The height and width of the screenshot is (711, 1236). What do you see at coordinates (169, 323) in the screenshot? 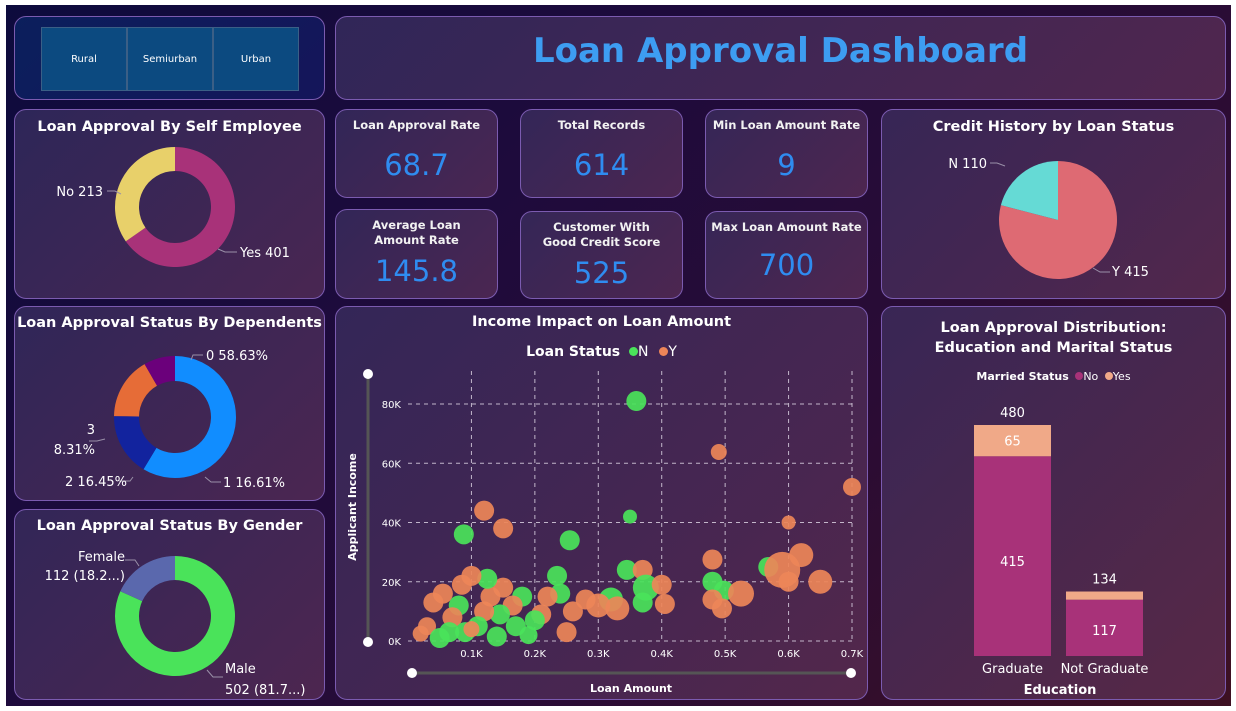
I see `dependents-title: Loan Approval Status By Dependents` at bounding box center [169, 323].